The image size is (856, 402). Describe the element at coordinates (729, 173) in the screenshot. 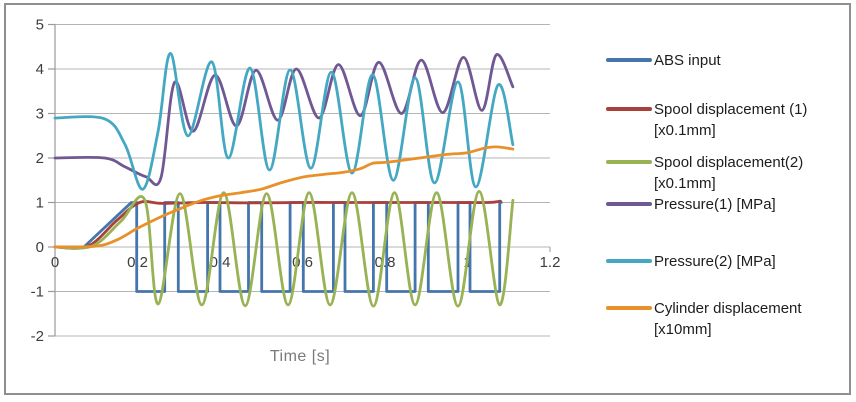

I see `legend-label-spool-displacement-2: Spool displacement(2) [x0.1mm]` at that location.